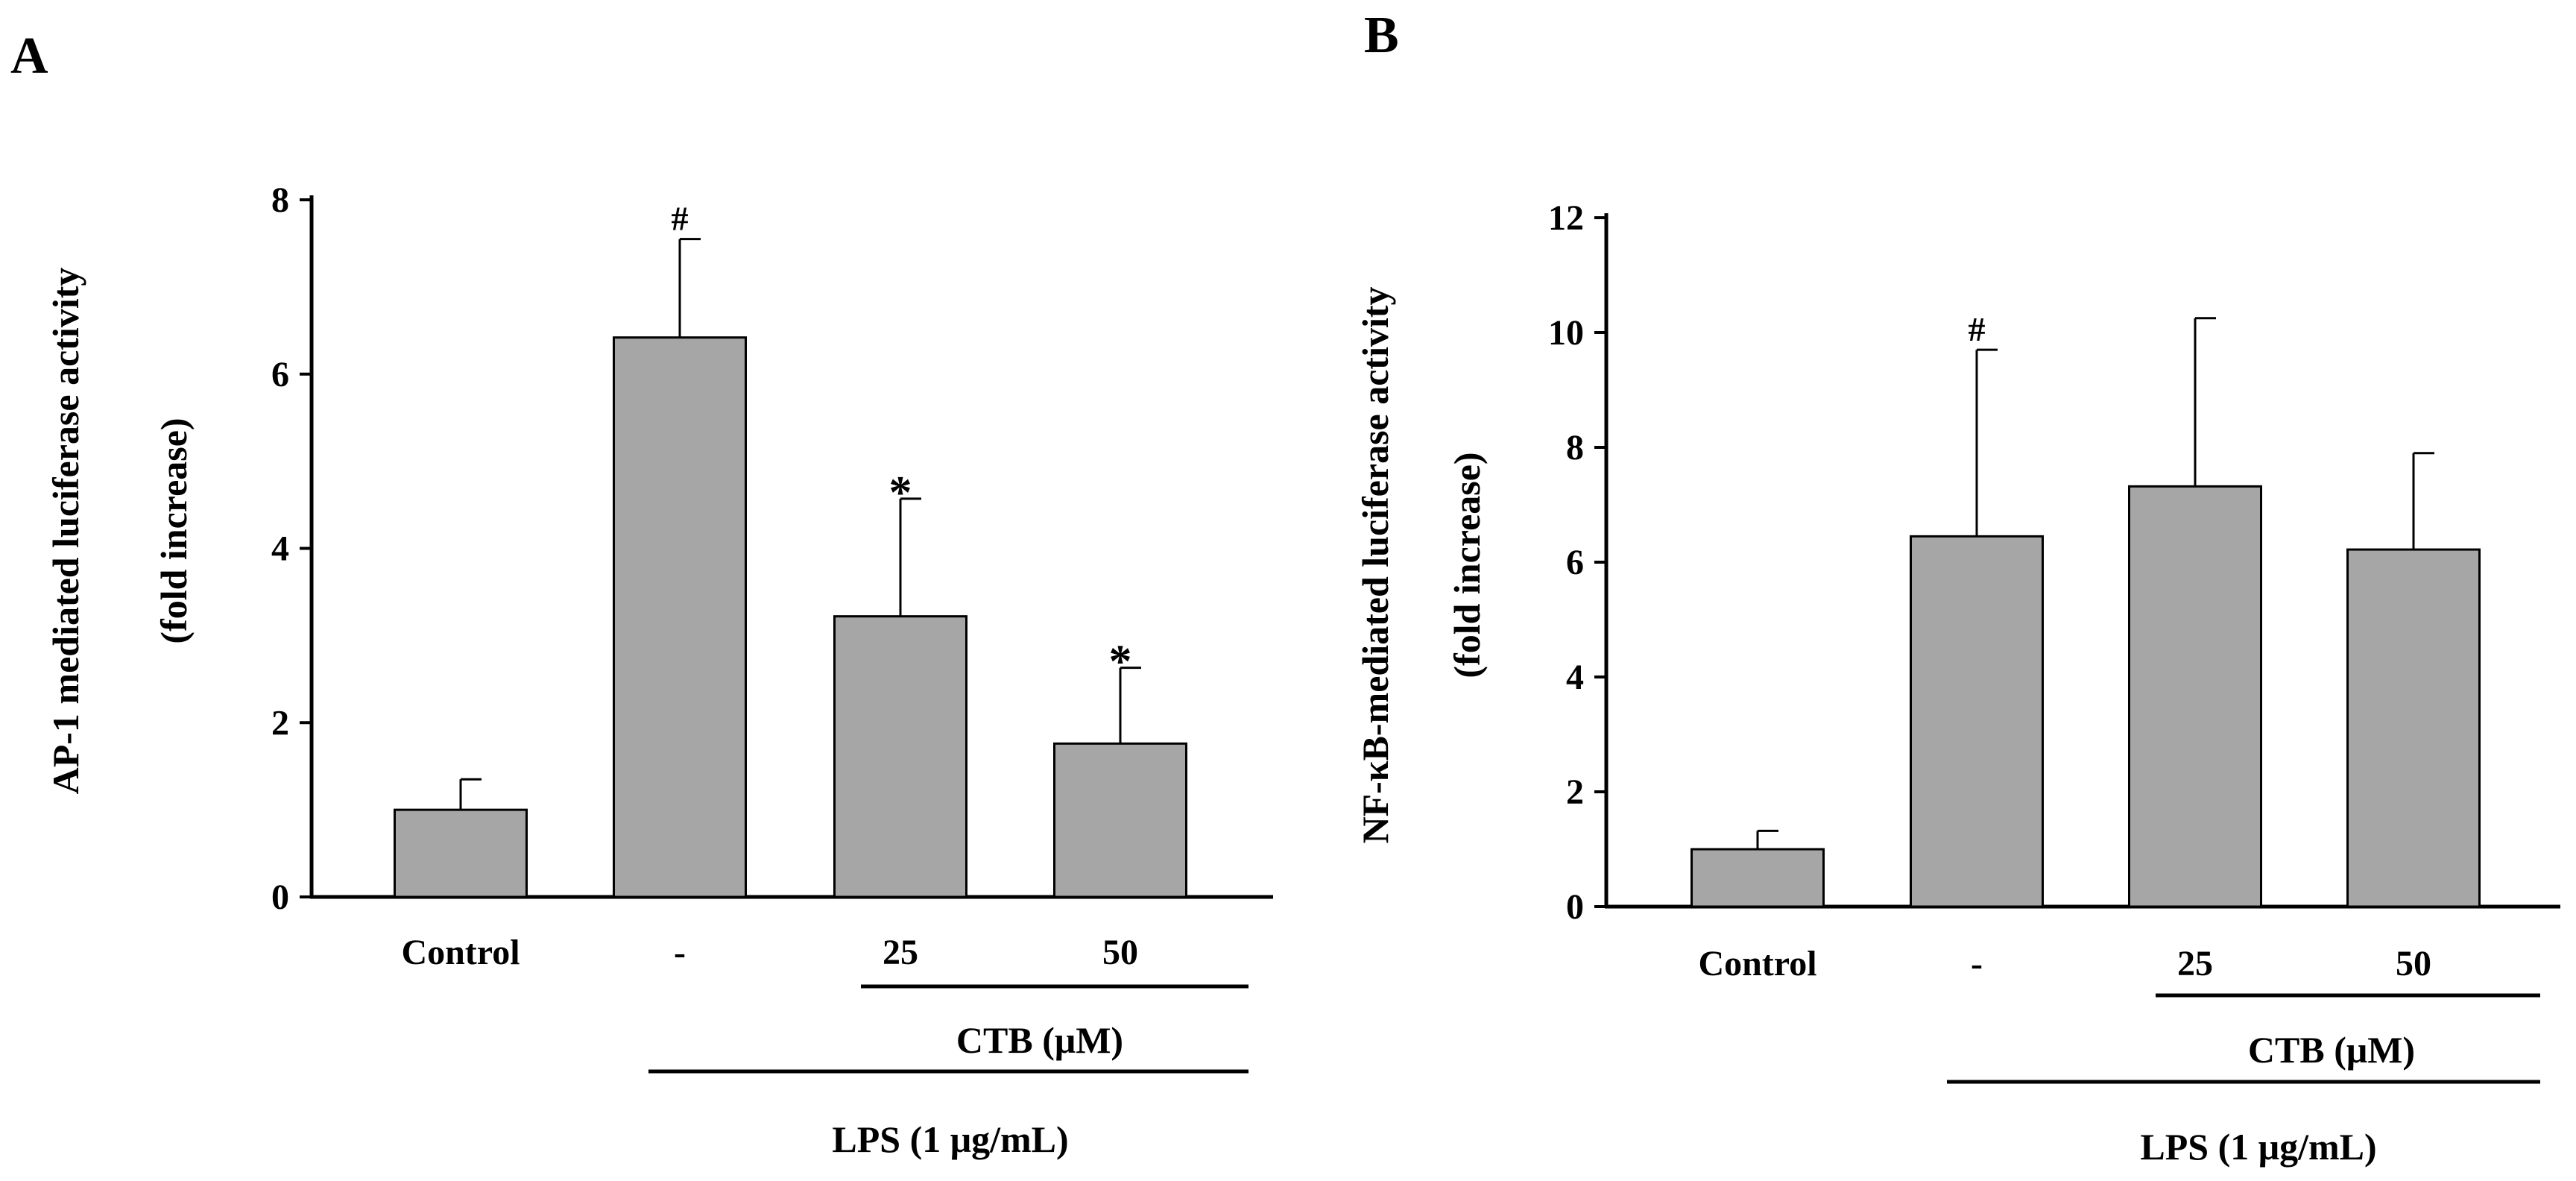 Image resolution: width=2576 pixels, height=1181 pixels. What do you see at coordinates (1375, 565) in the screenshot?
I see `panel-b-ylabel-line1: NF-κB-mediated luciferase activity` at bounding box center [1375, 565].